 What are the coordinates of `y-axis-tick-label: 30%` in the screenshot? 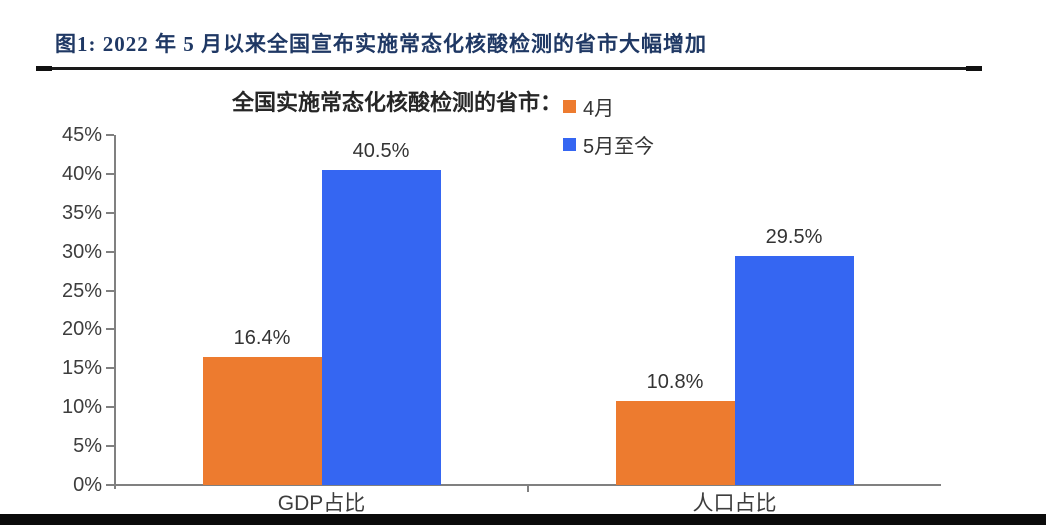 It's located at (81, 251).